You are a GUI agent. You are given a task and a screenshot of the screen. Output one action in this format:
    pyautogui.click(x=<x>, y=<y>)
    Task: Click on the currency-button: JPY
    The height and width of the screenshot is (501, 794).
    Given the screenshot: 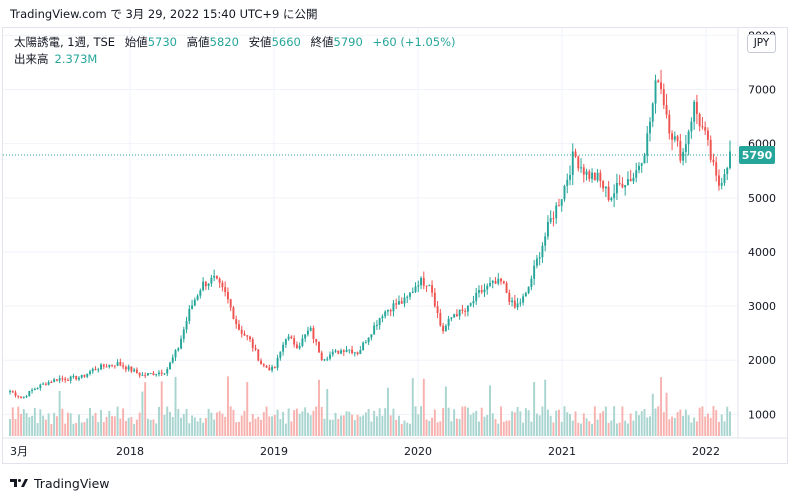 What is the action you would take?
    pyautogui.click(x=761, y=43)
    